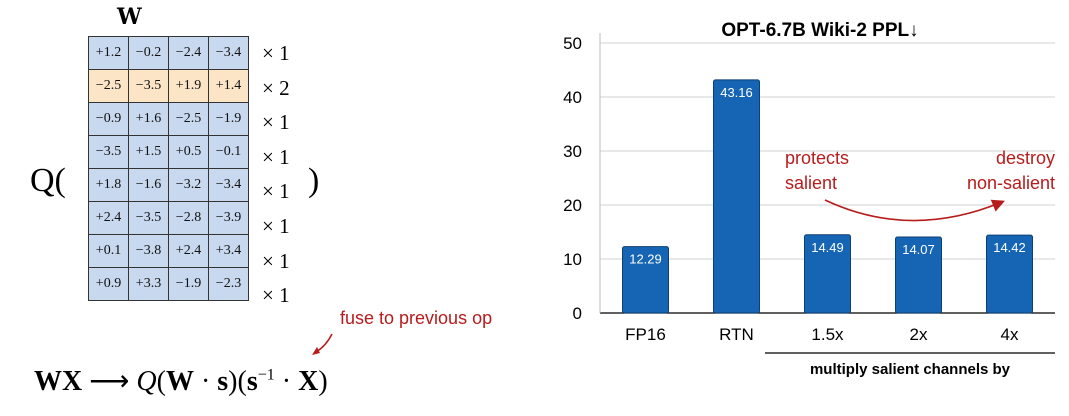 The image size is (1069, 416). What do you see at coordinates (48, 180) in the screenshot?
I see `quantize-open-paren: Q(` at bounding box center [48, 180].